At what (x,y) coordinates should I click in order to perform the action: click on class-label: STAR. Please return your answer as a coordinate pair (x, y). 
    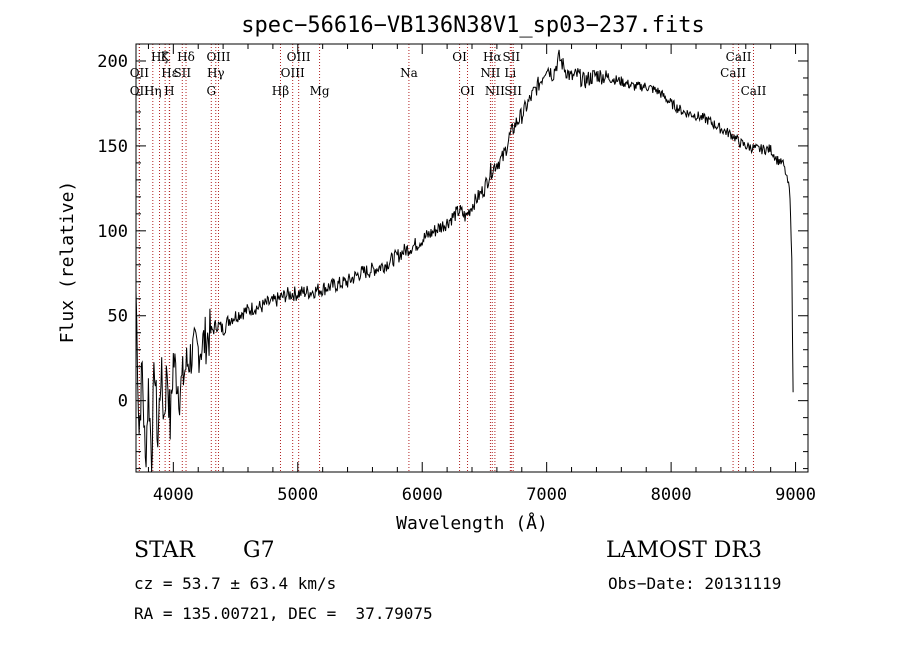
    Looking at the image, I should click on (164, 550).